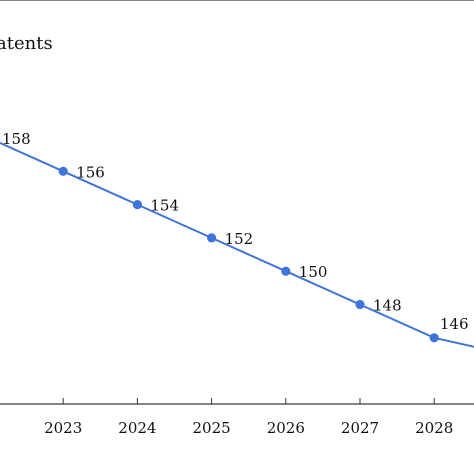 The width and height of the screenshot is (474, 474). I want to click on x-tick-label: 2028, so click(434, 428).